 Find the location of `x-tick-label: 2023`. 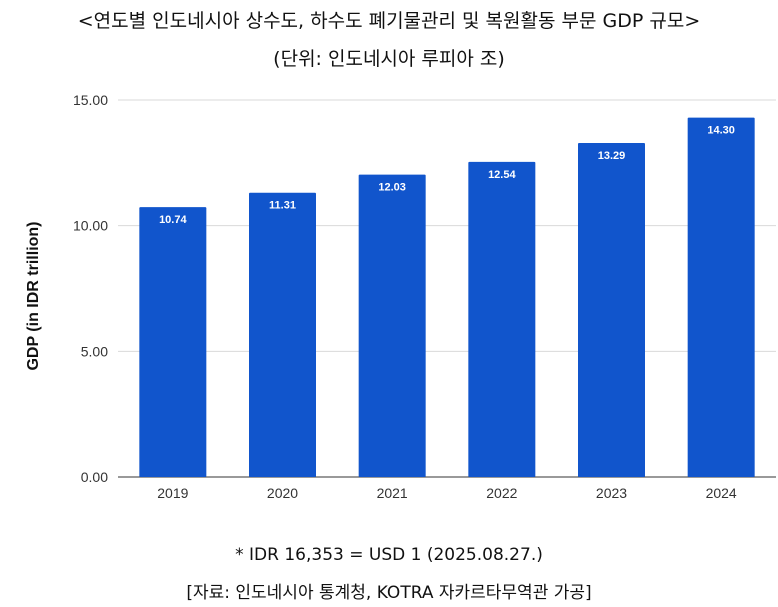

x-tick-label: 2023 is located at coordinates (611, 493).